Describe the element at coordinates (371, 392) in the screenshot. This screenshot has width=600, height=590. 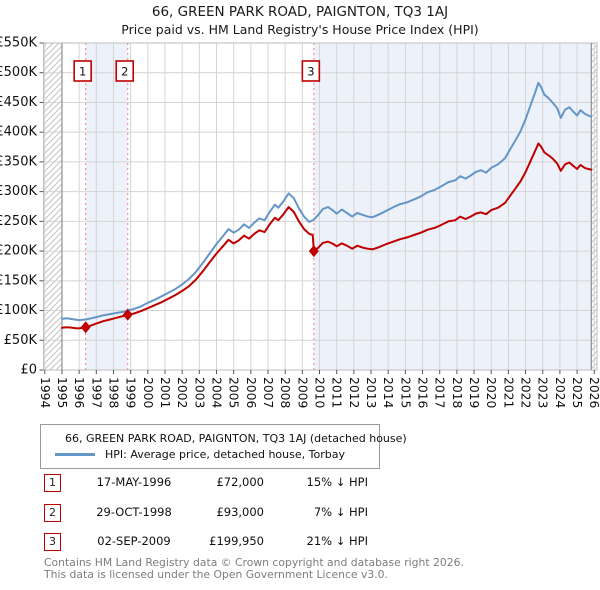
I see `x-tick-label: 2013` at that location.